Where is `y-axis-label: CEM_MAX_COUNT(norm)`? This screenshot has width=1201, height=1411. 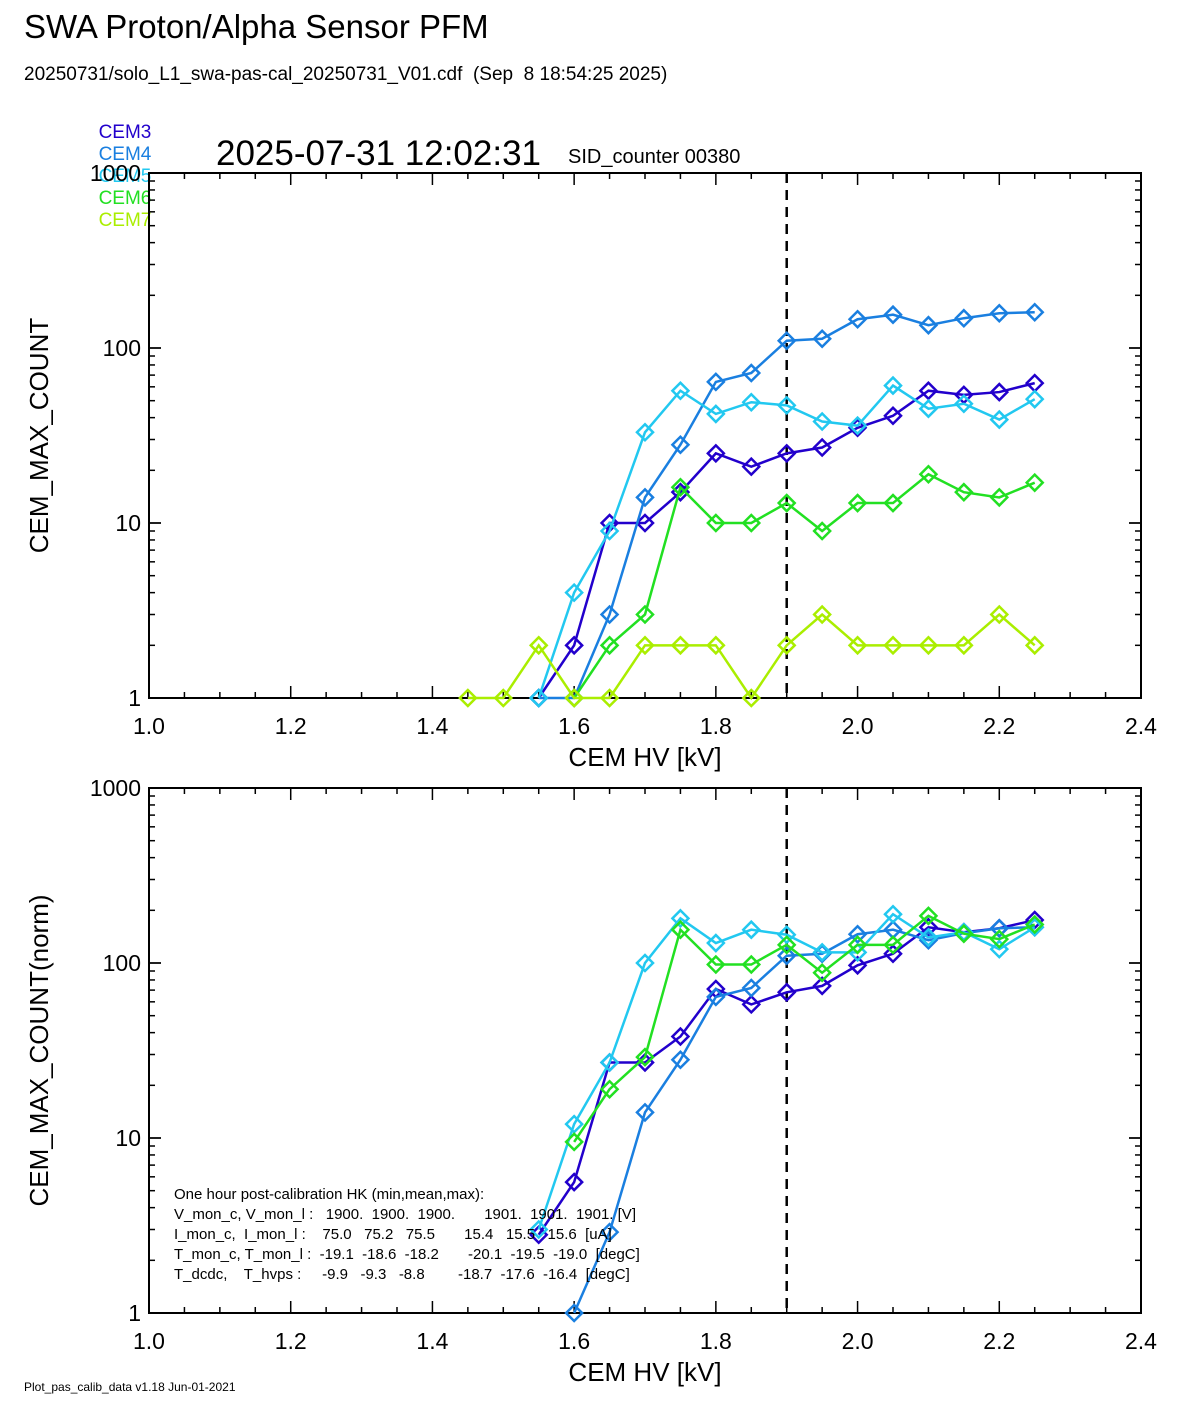
y-axis-label: CEM_MAX_COUNT(norm) is located at coordinates (39, 1050).